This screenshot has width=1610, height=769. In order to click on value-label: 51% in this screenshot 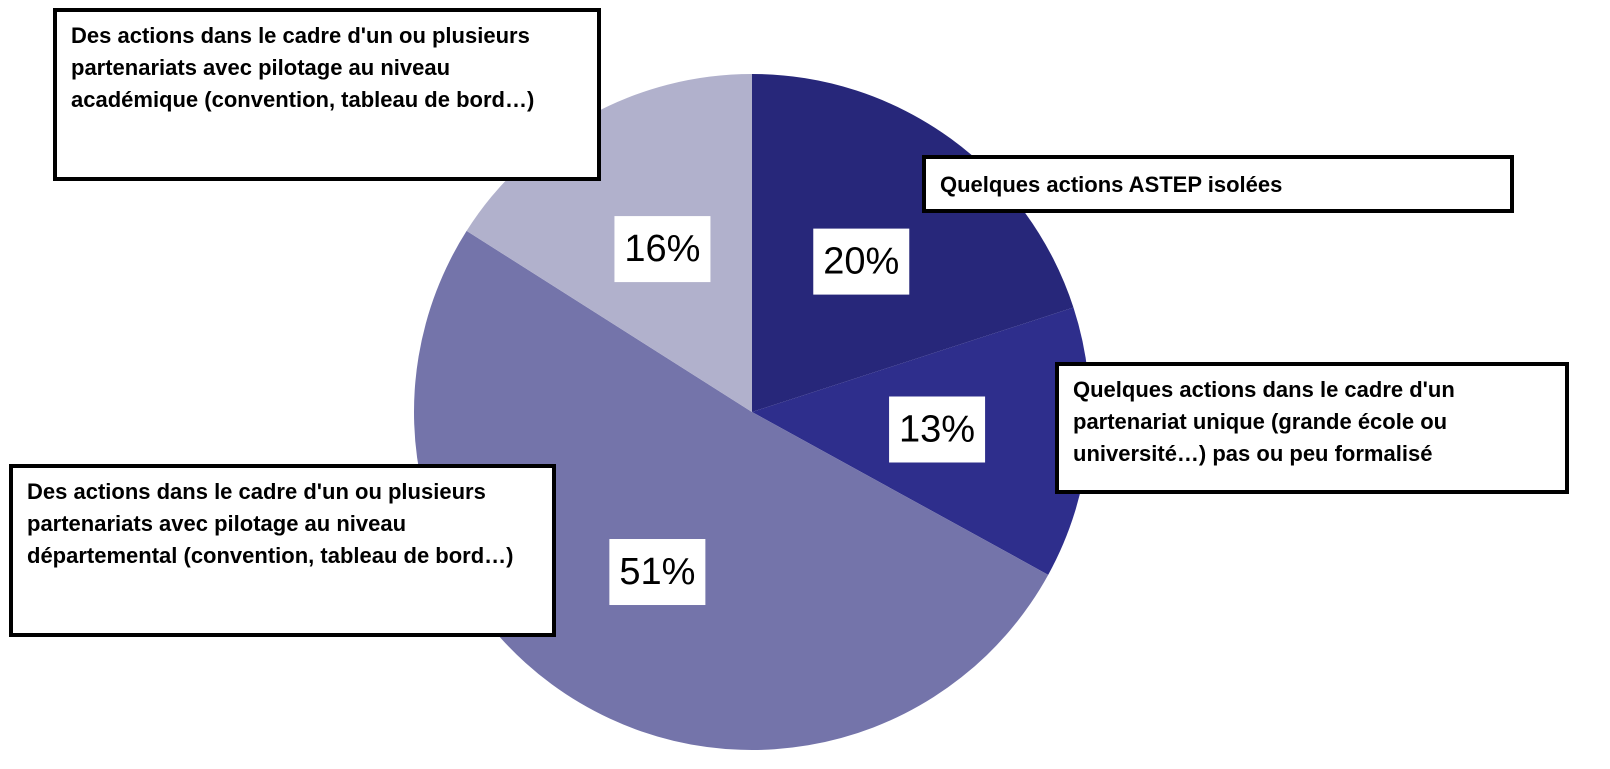, I will do `click(657, 572)`.